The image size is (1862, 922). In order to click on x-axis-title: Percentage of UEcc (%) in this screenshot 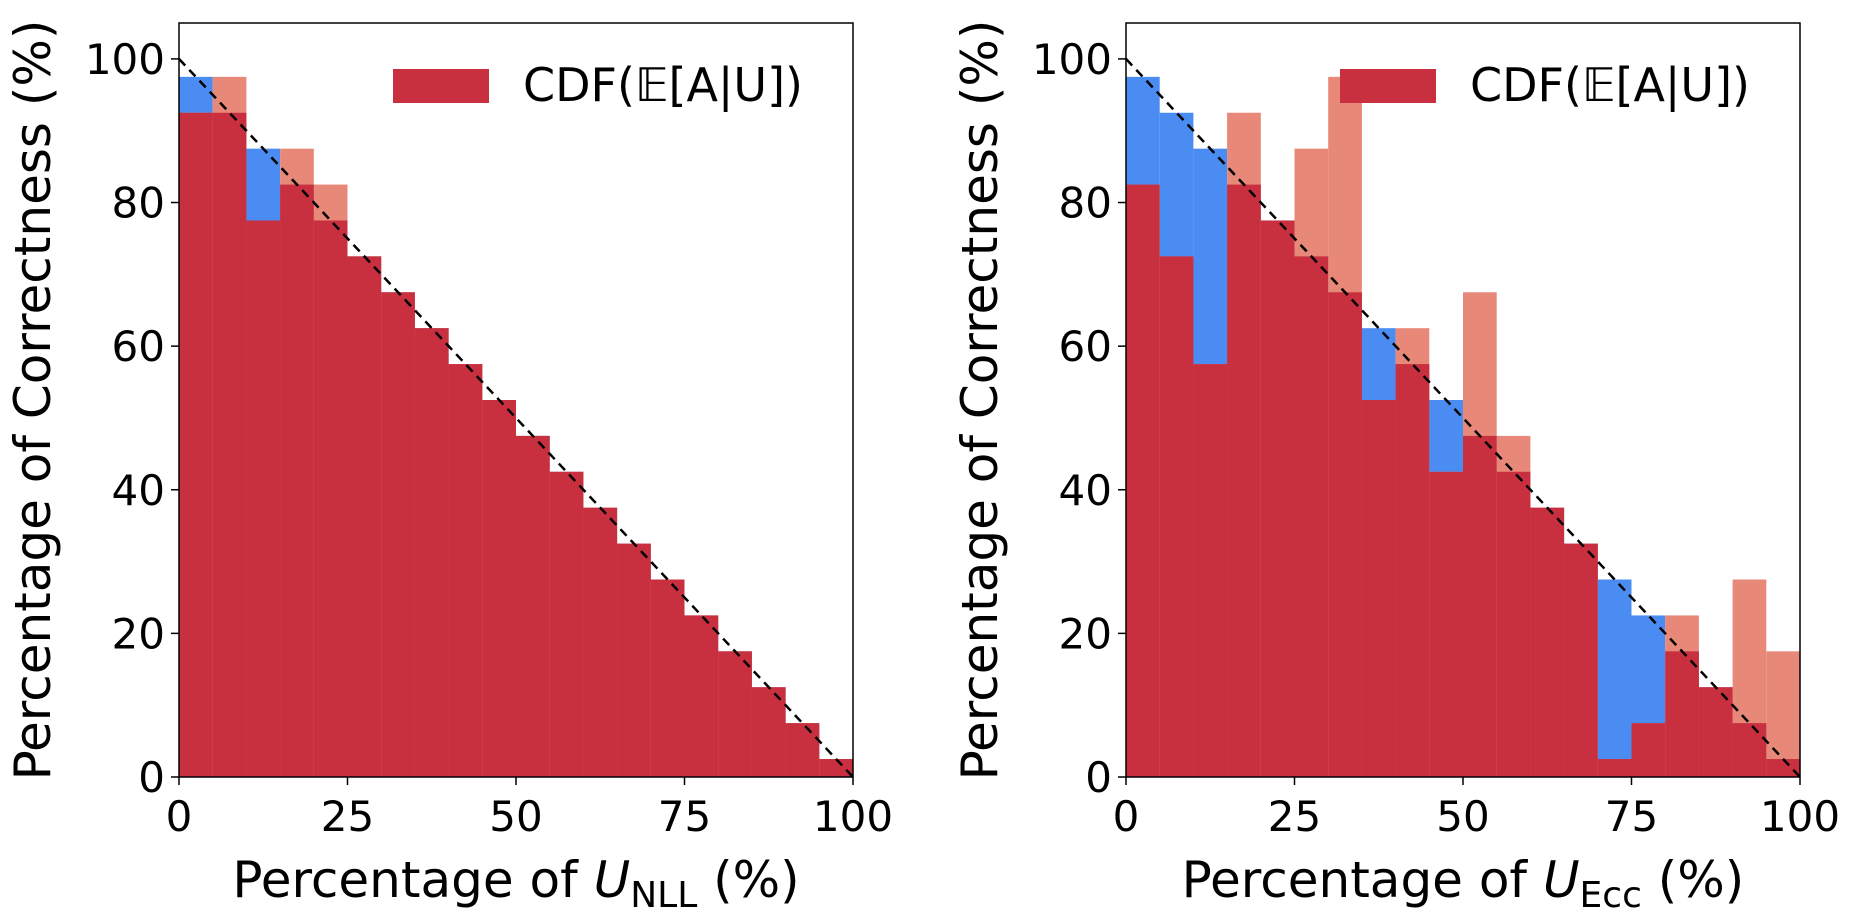, I will do `click(1463, 883)`.